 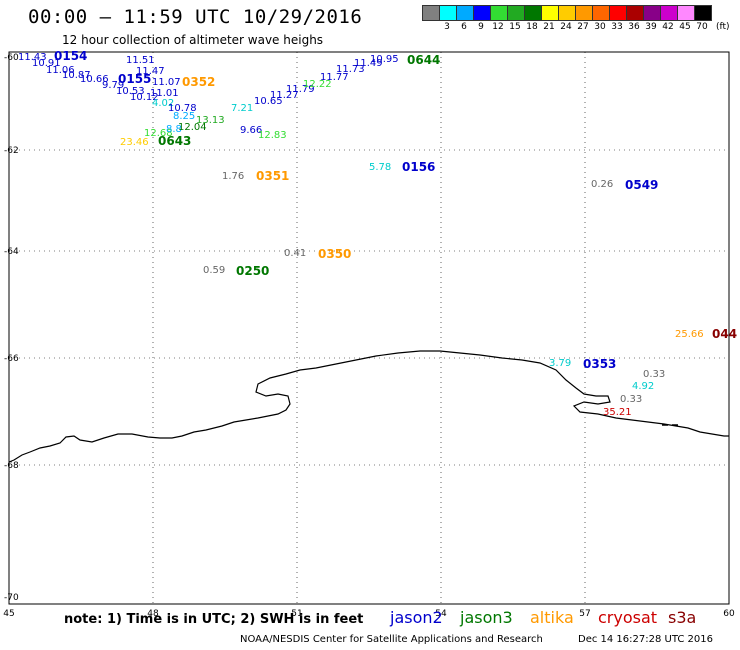 What do you see at coordinates (251, 130) in the screenshot?
I see `wave-height-label: 9.66` at bounding box center [251, 130].